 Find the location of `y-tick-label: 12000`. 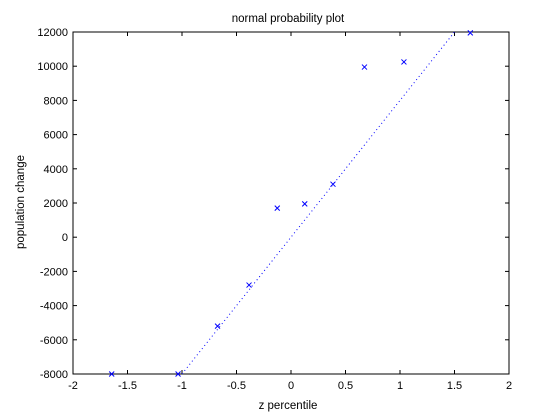

y-tick-label: 12000 is located at coordinates (52, 33).